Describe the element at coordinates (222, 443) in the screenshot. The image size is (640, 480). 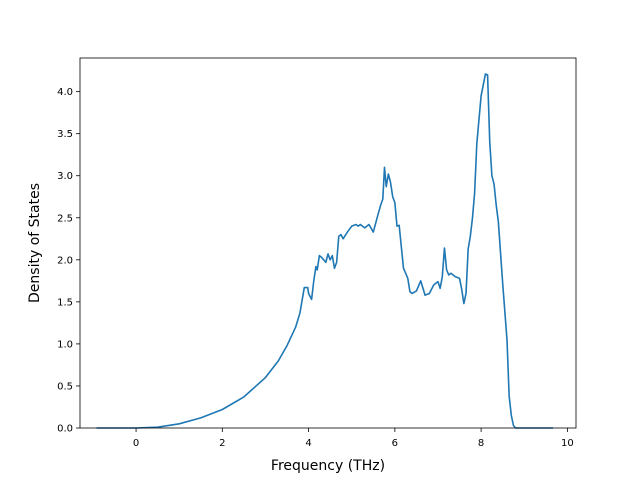
I see `x-tick-label: 2` at that location.